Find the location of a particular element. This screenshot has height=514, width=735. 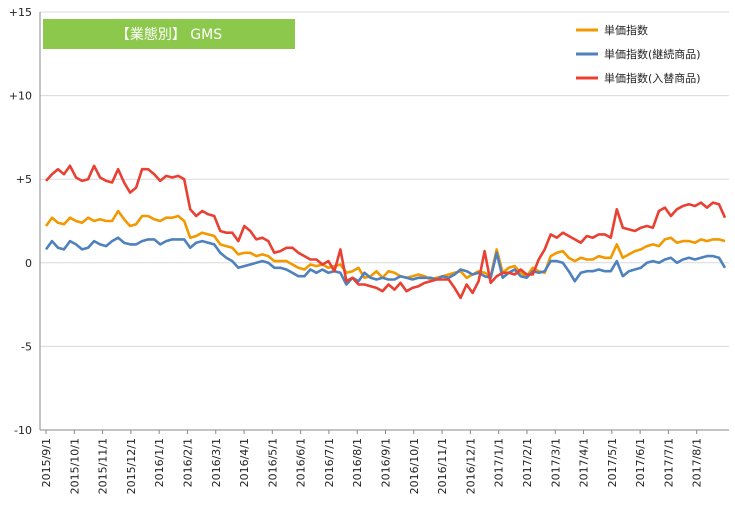

x-tick-label: 2017/4/1 is located at coordinates (584, 462).